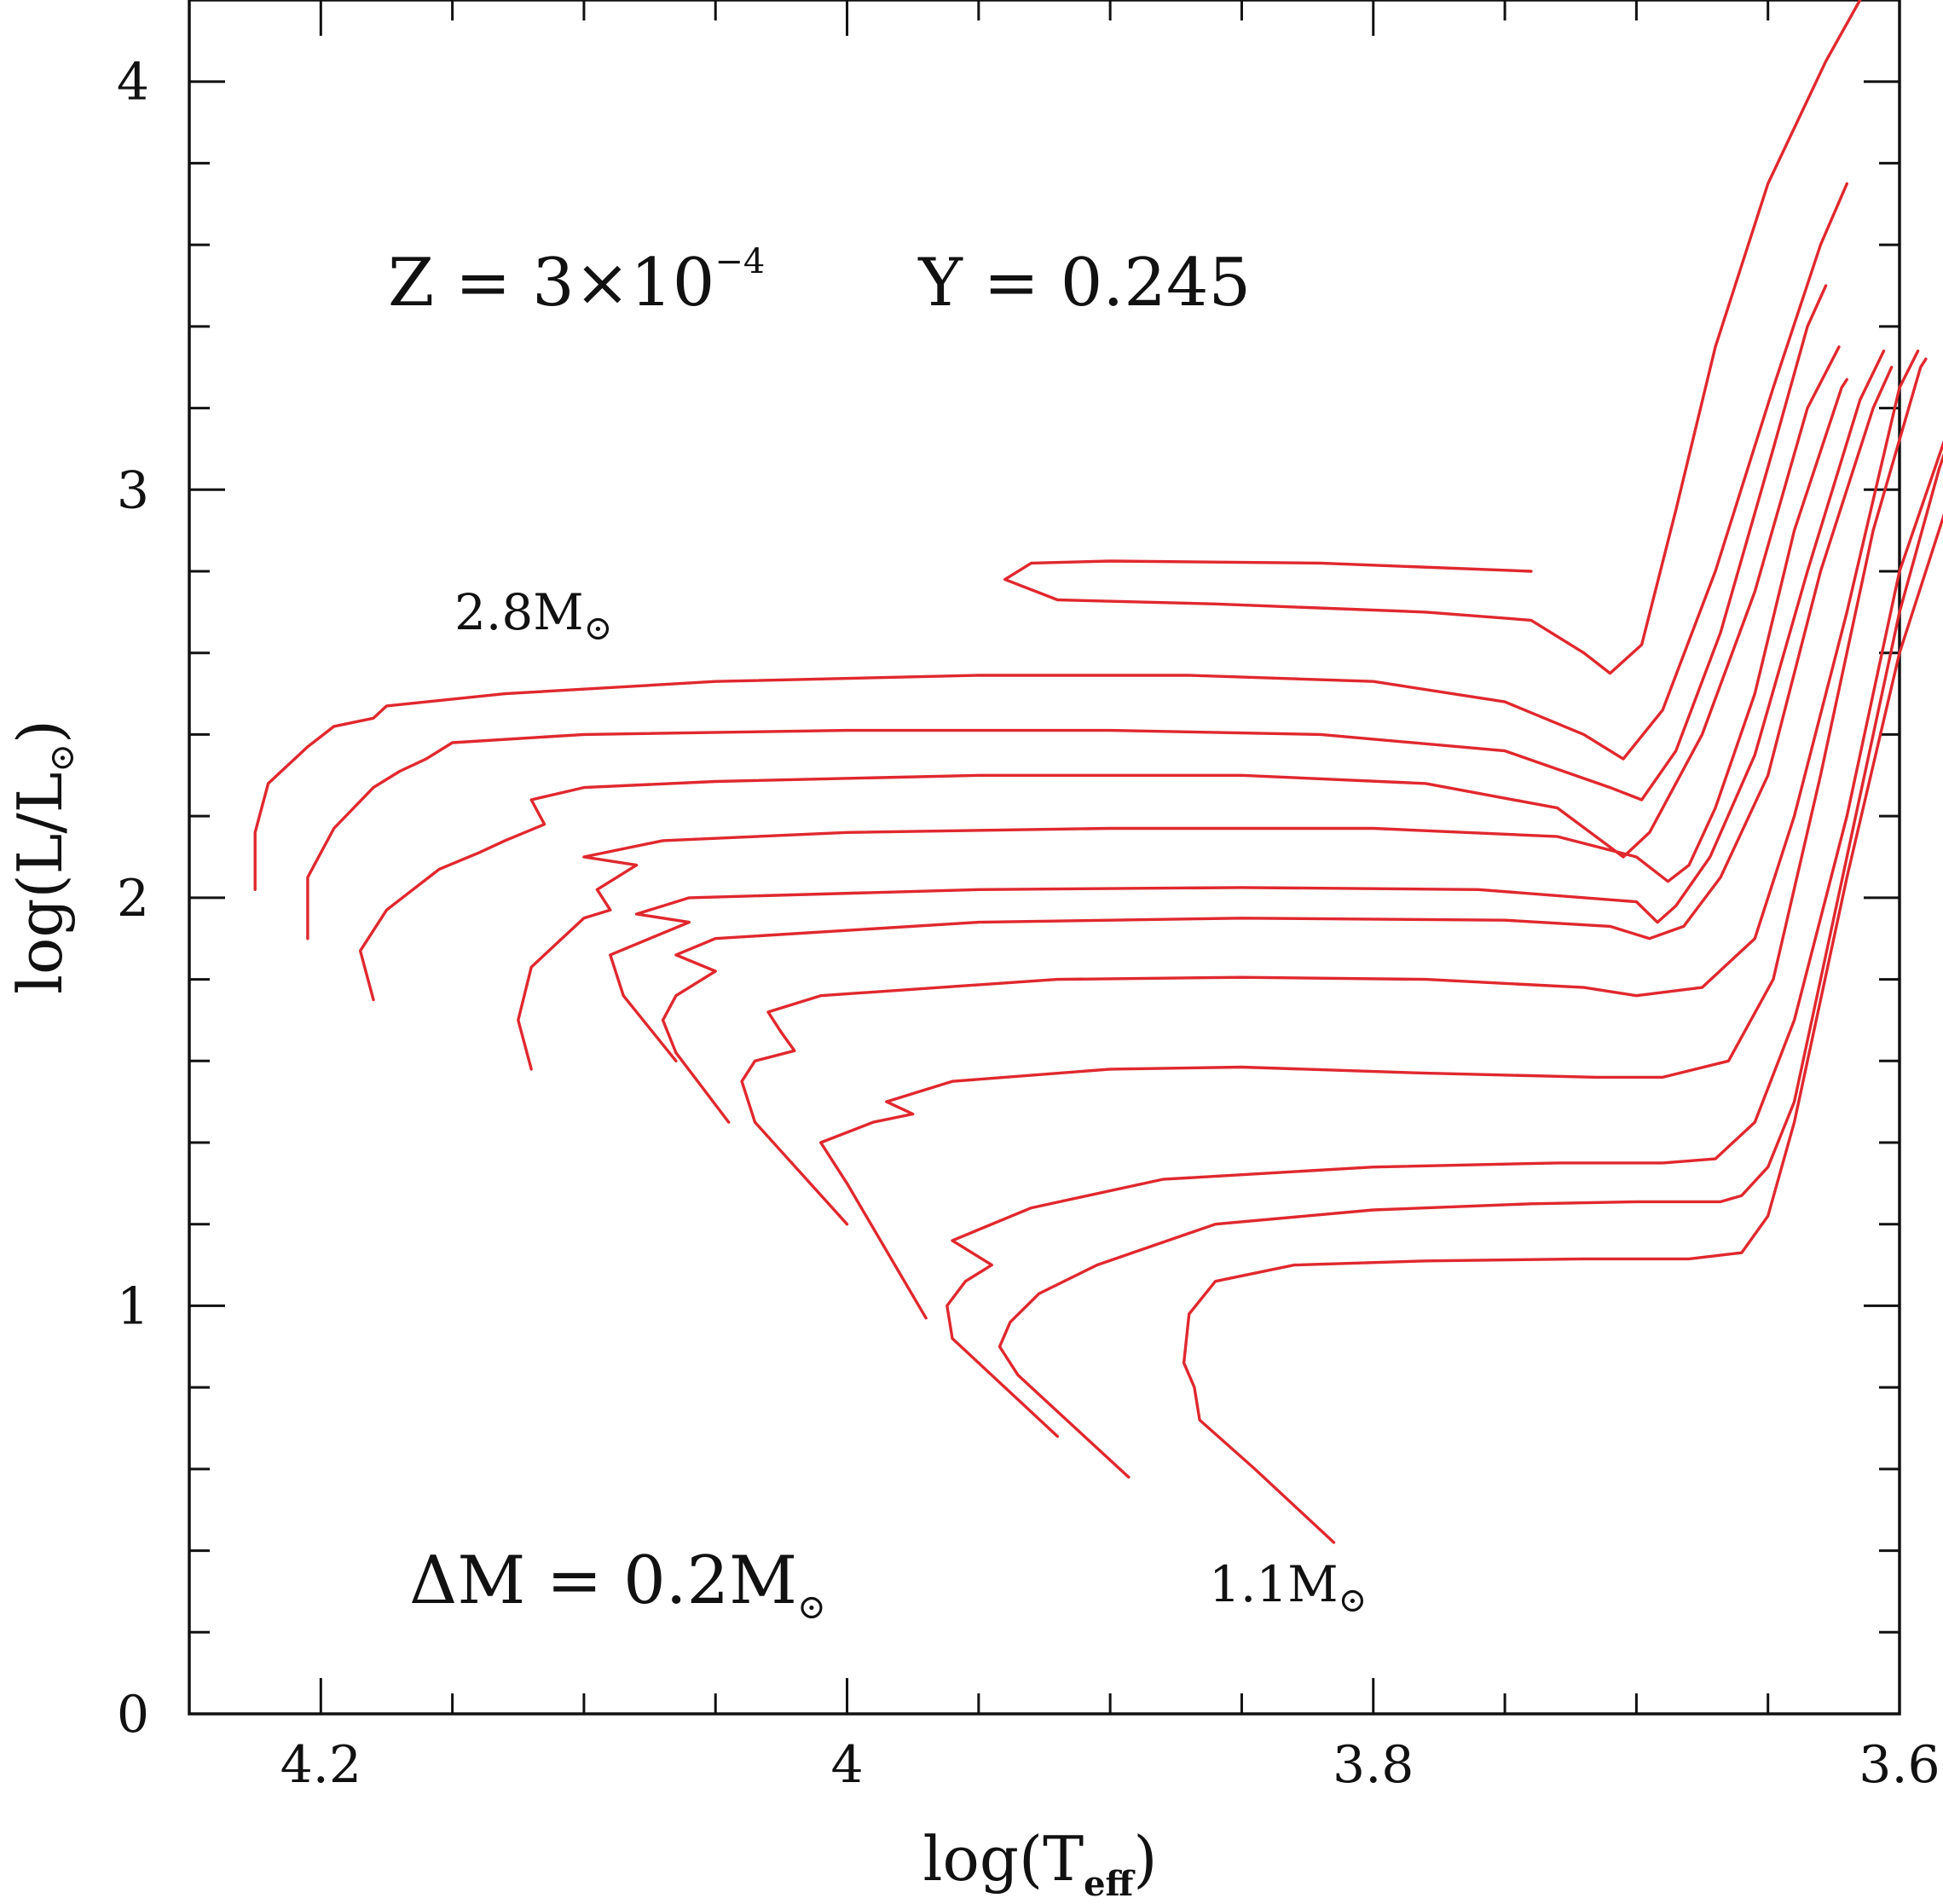  Describe the element at coordinates (133, 899) in the screenshot. I see `y-tick-label: 2` at that location.